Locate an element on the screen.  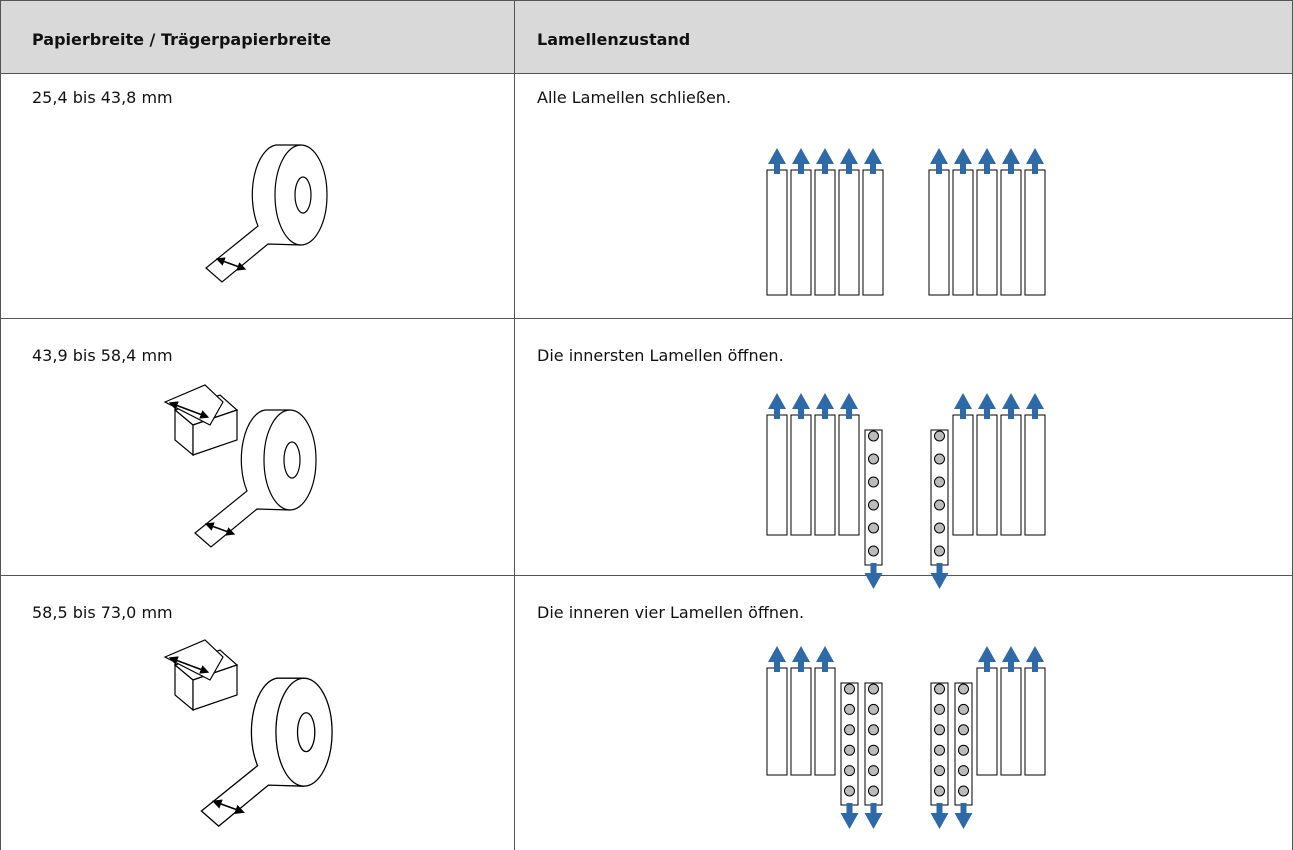
header-background is located at coordinates (646, 36).